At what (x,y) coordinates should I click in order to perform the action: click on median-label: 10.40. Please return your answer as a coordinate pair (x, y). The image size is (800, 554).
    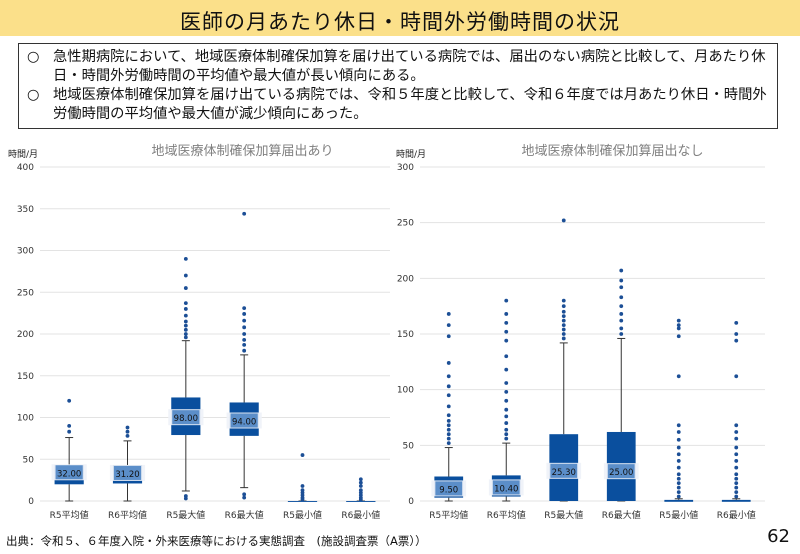
    Looking at the image, I should click on (506, 489).